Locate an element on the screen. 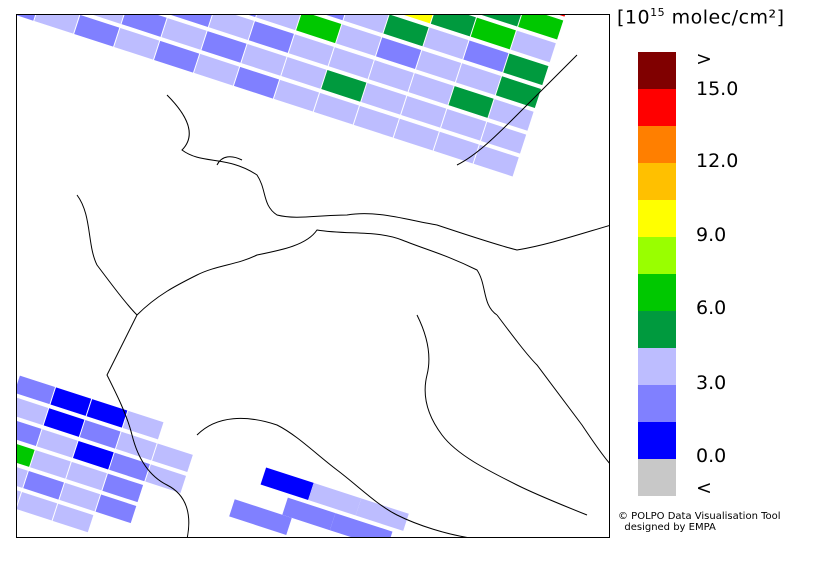 The width and height of the screenshot is (813, 566). satellite-swath-southwest is located at coordinates (105, 454).